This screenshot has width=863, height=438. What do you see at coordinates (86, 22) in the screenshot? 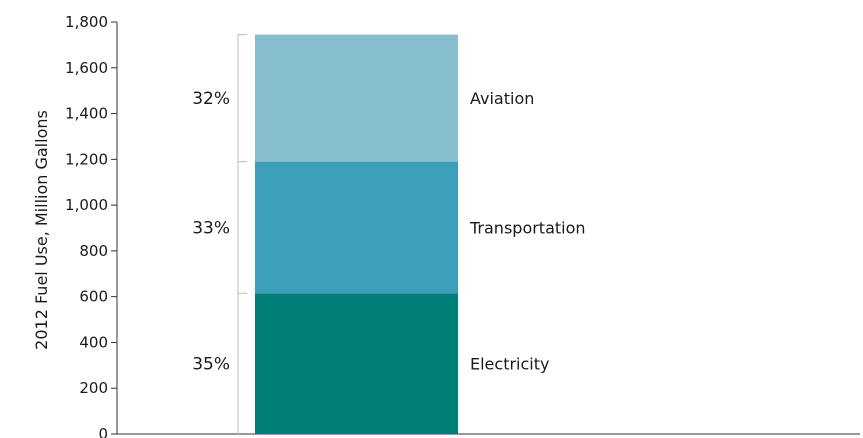
I see `y-tick-label: 1,800` at bounding box center [86, 22].